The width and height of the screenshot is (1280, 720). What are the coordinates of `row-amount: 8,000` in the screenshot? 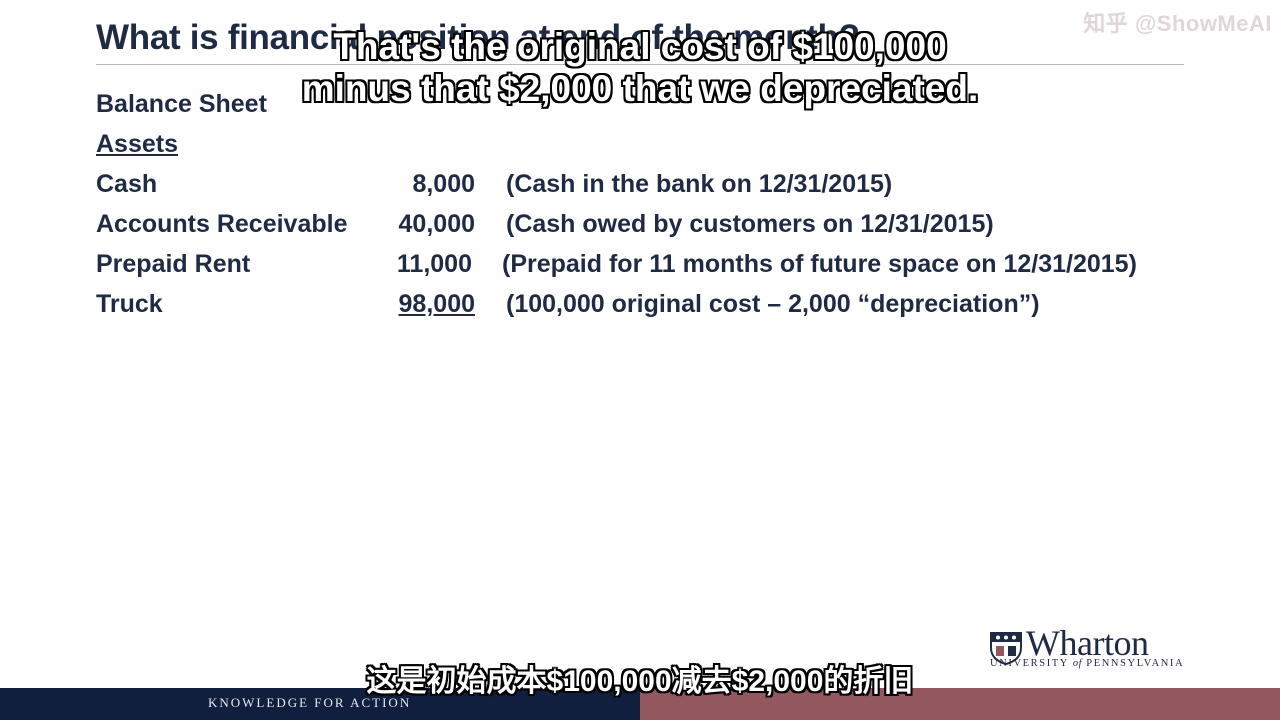 It's located at (443, 184).